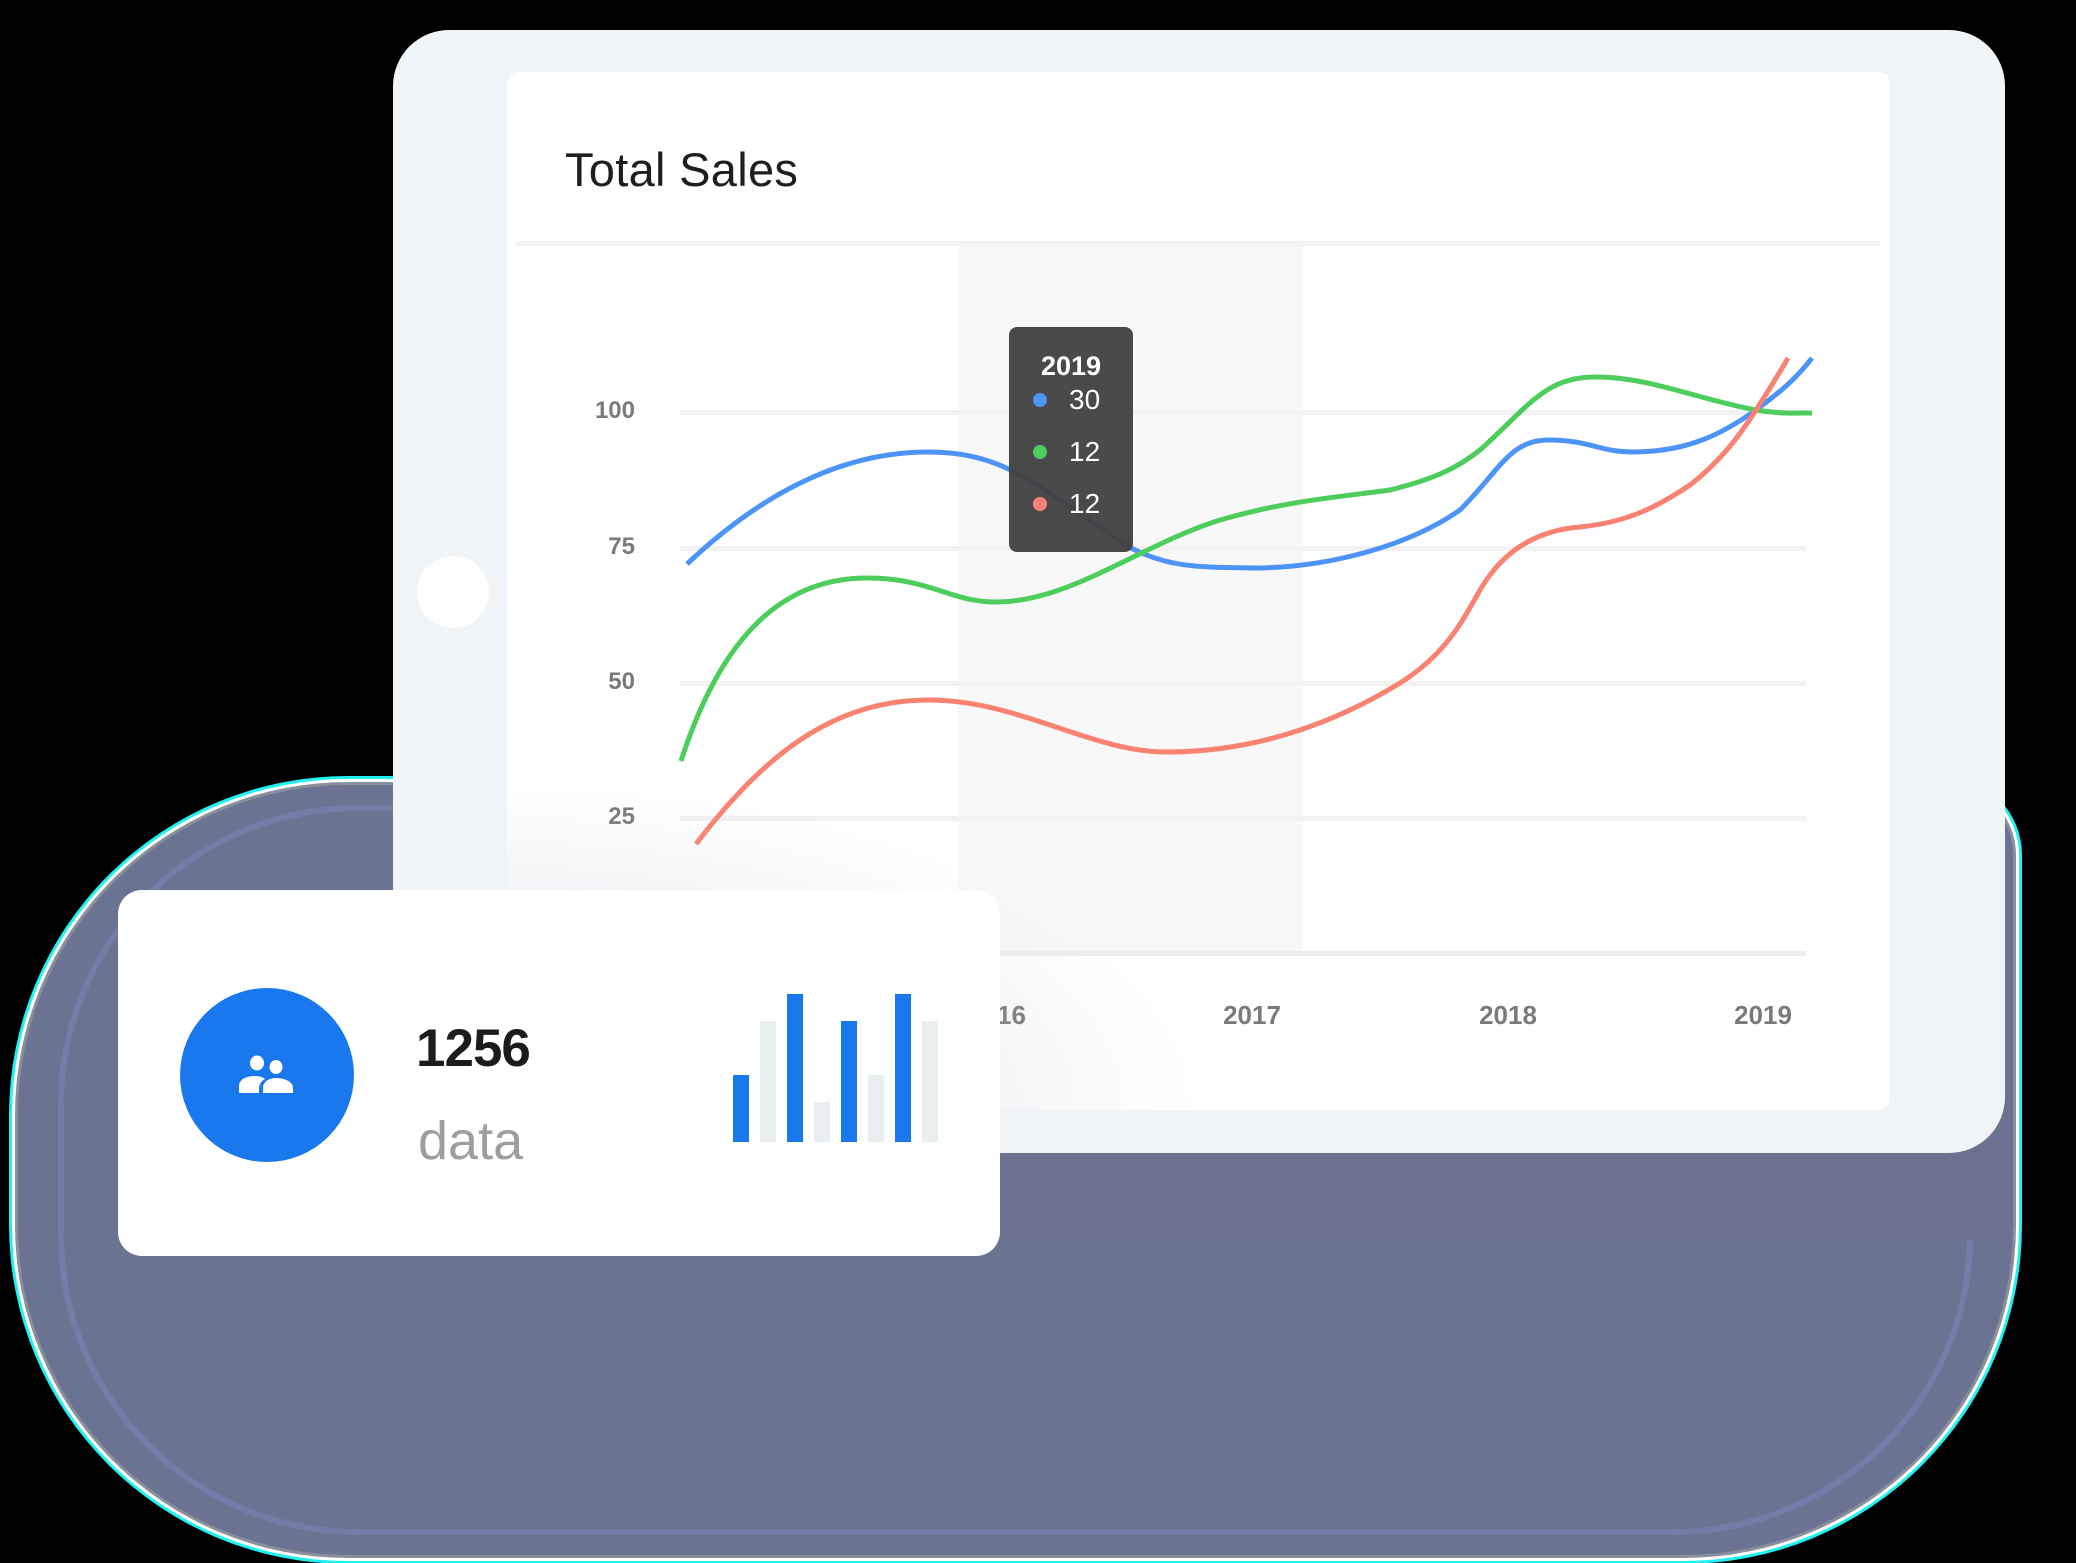  Describe the element at coordinates (621, 816) in the screenshot. I see `y-tick-25: 25` at that location.